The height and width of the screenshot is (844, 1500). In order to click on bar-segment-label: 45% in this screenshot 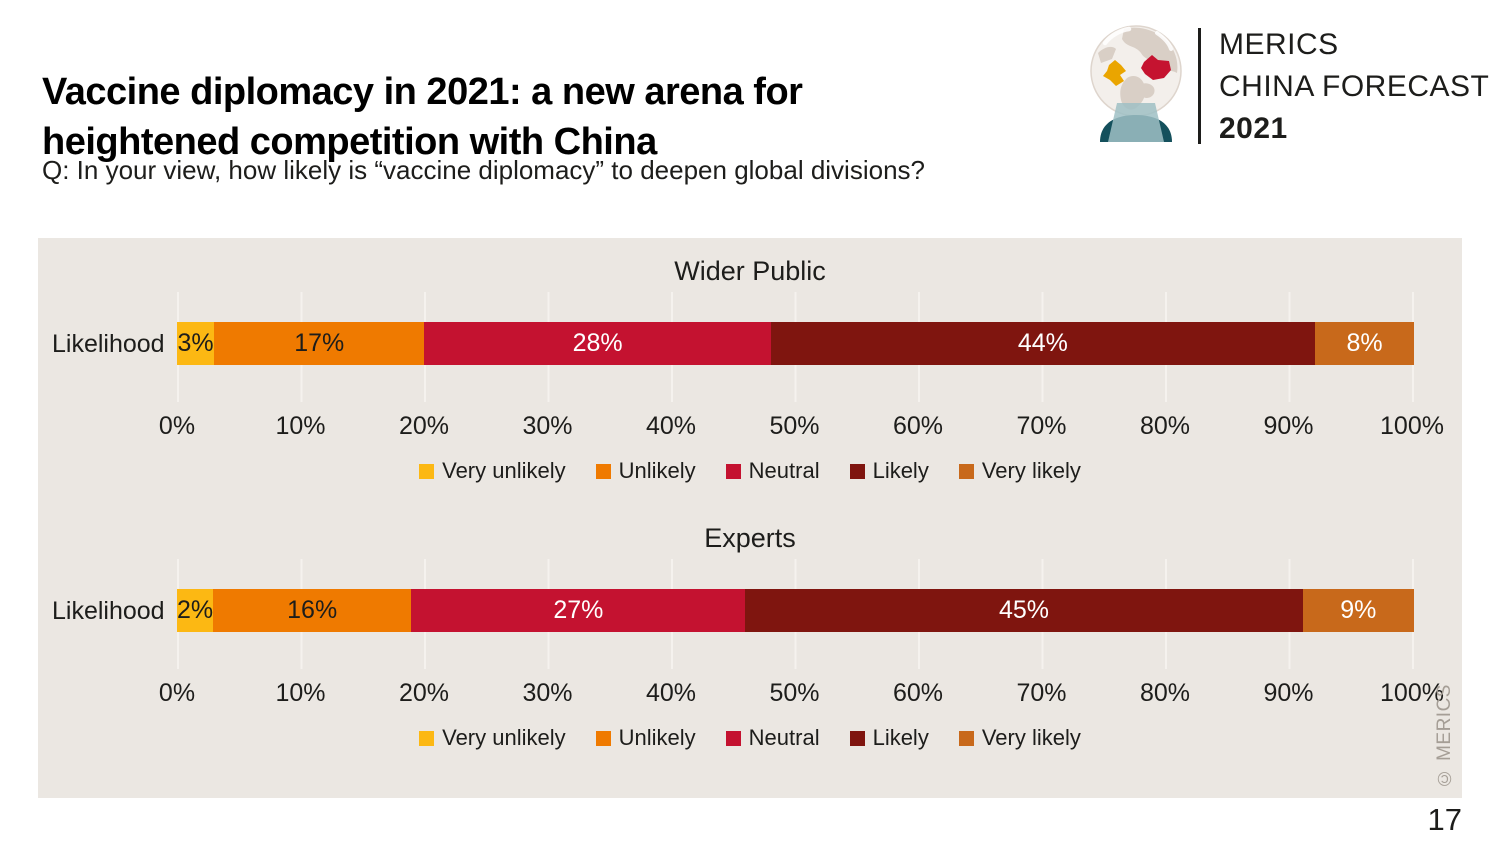, I will do `click(1024, 610)`.